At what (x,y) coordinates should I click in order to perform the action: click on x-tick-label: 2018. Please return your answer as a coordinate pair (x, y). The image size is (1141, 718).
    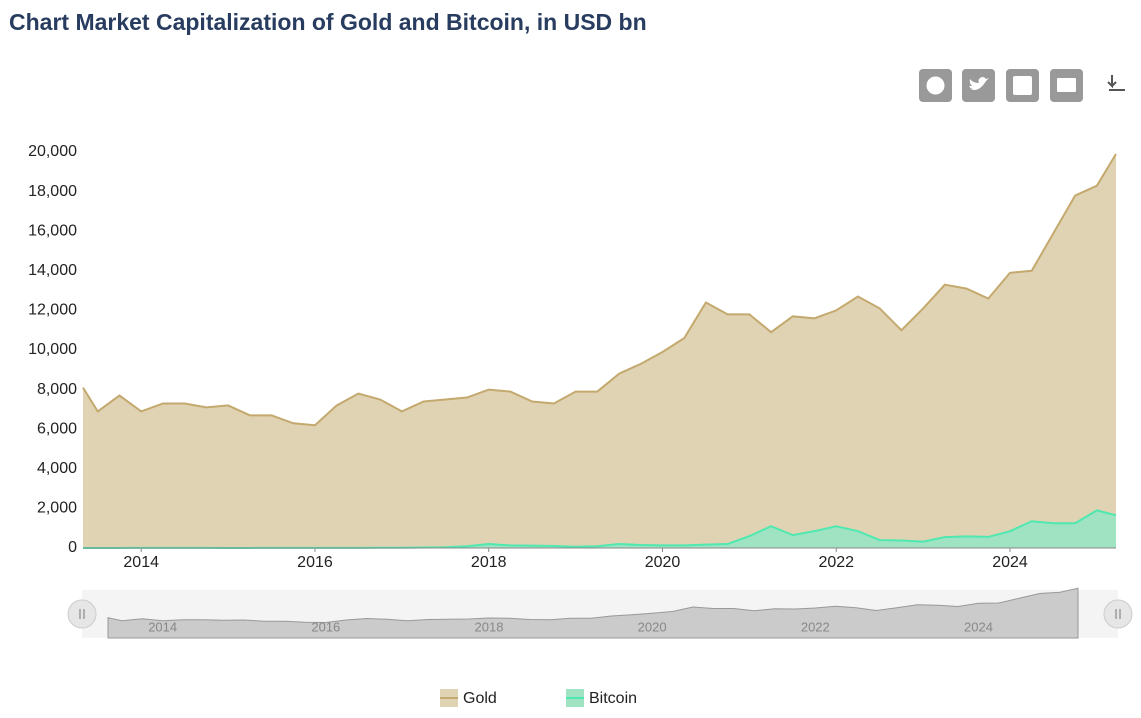
    Looking at the image, I should click on (489, 562).